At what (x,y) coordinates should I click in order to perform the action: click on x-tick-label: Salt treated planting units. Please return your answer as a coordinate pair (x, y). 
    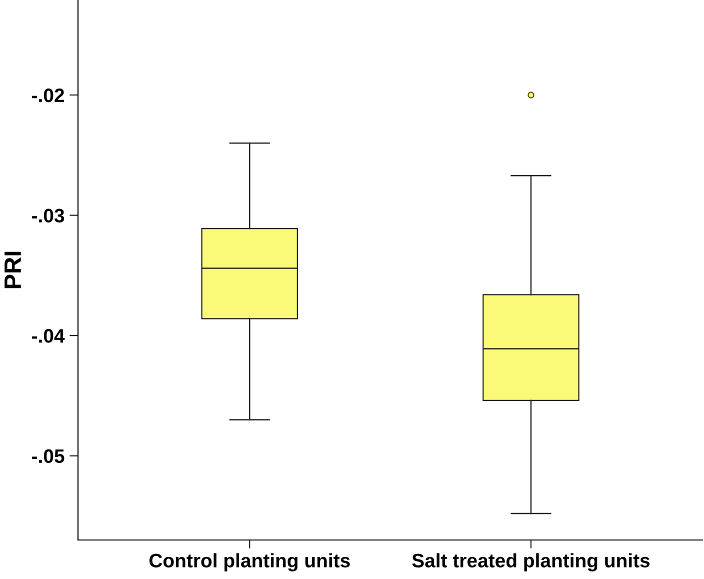
    Looking at the image, I should click on (531, 562).